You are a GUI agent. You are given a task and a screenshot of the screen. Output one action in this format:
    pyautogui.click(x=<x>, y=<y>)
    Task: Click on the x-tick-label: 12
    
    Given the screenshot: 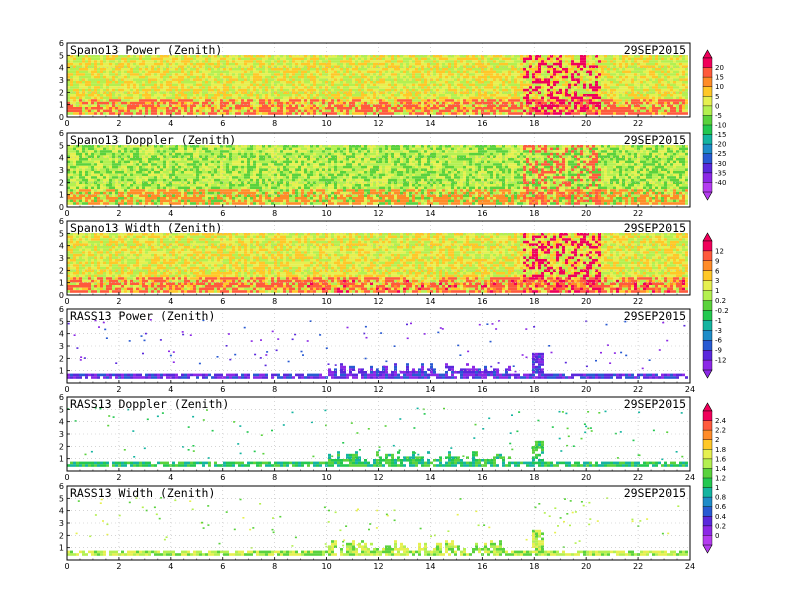 What is the action you would take?
    pyautogui.click(x=378, y=123)
    